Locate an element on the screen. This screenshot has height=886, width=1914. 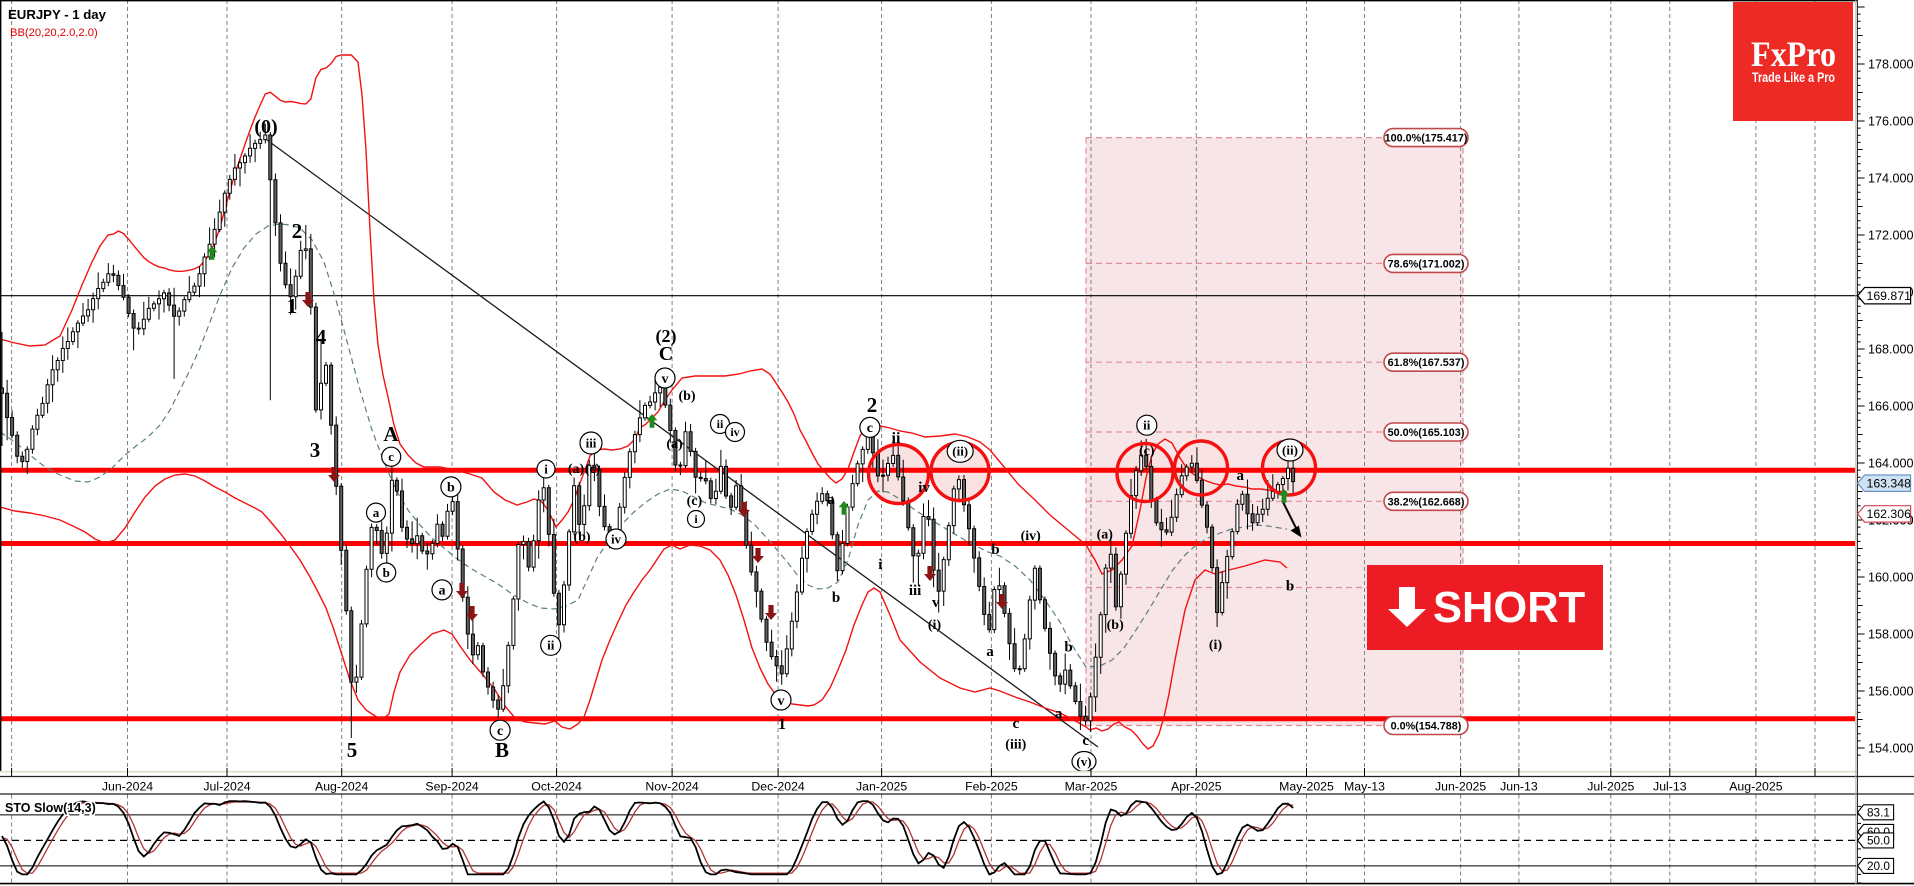
svg-text: B is located at coordinates (502, 750).